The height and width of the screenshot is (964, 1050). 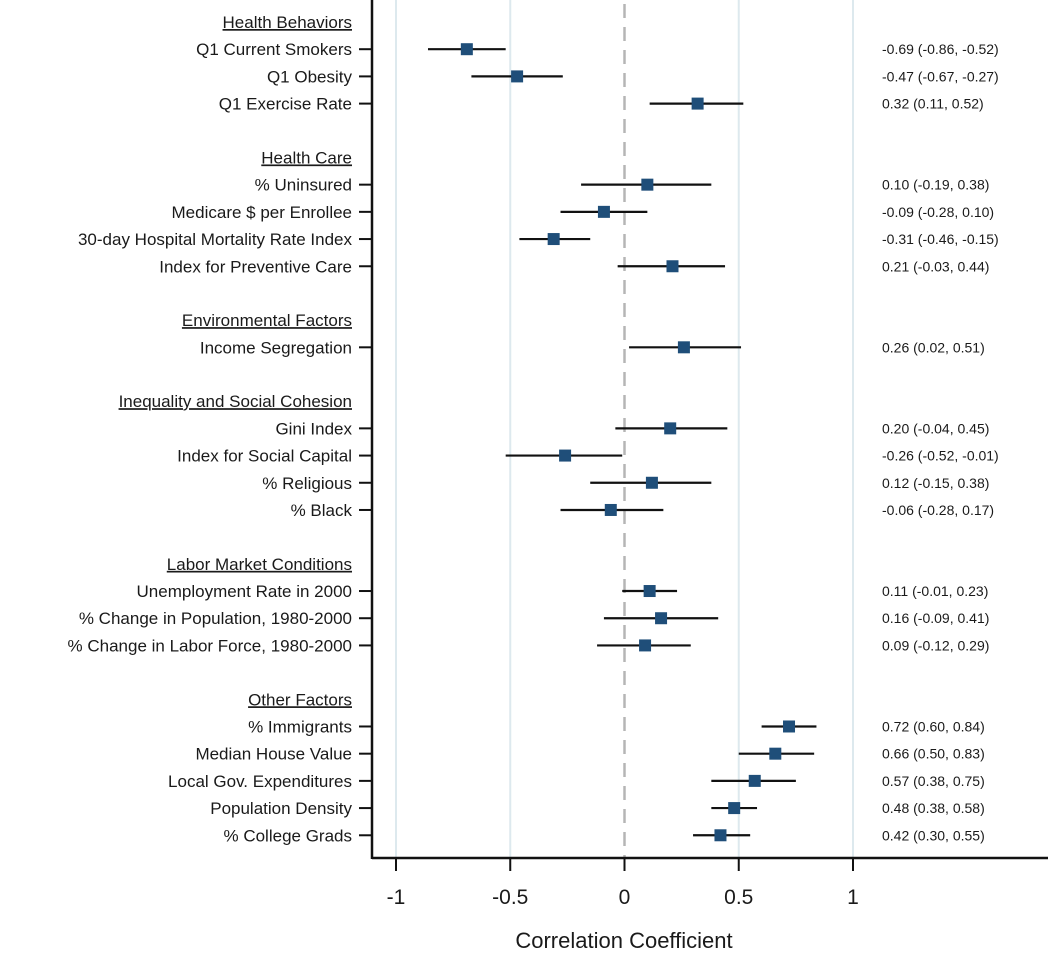 I want to click on category-label: 30-day Hospital Mortality Rate Index, so click(x=215, y=239).